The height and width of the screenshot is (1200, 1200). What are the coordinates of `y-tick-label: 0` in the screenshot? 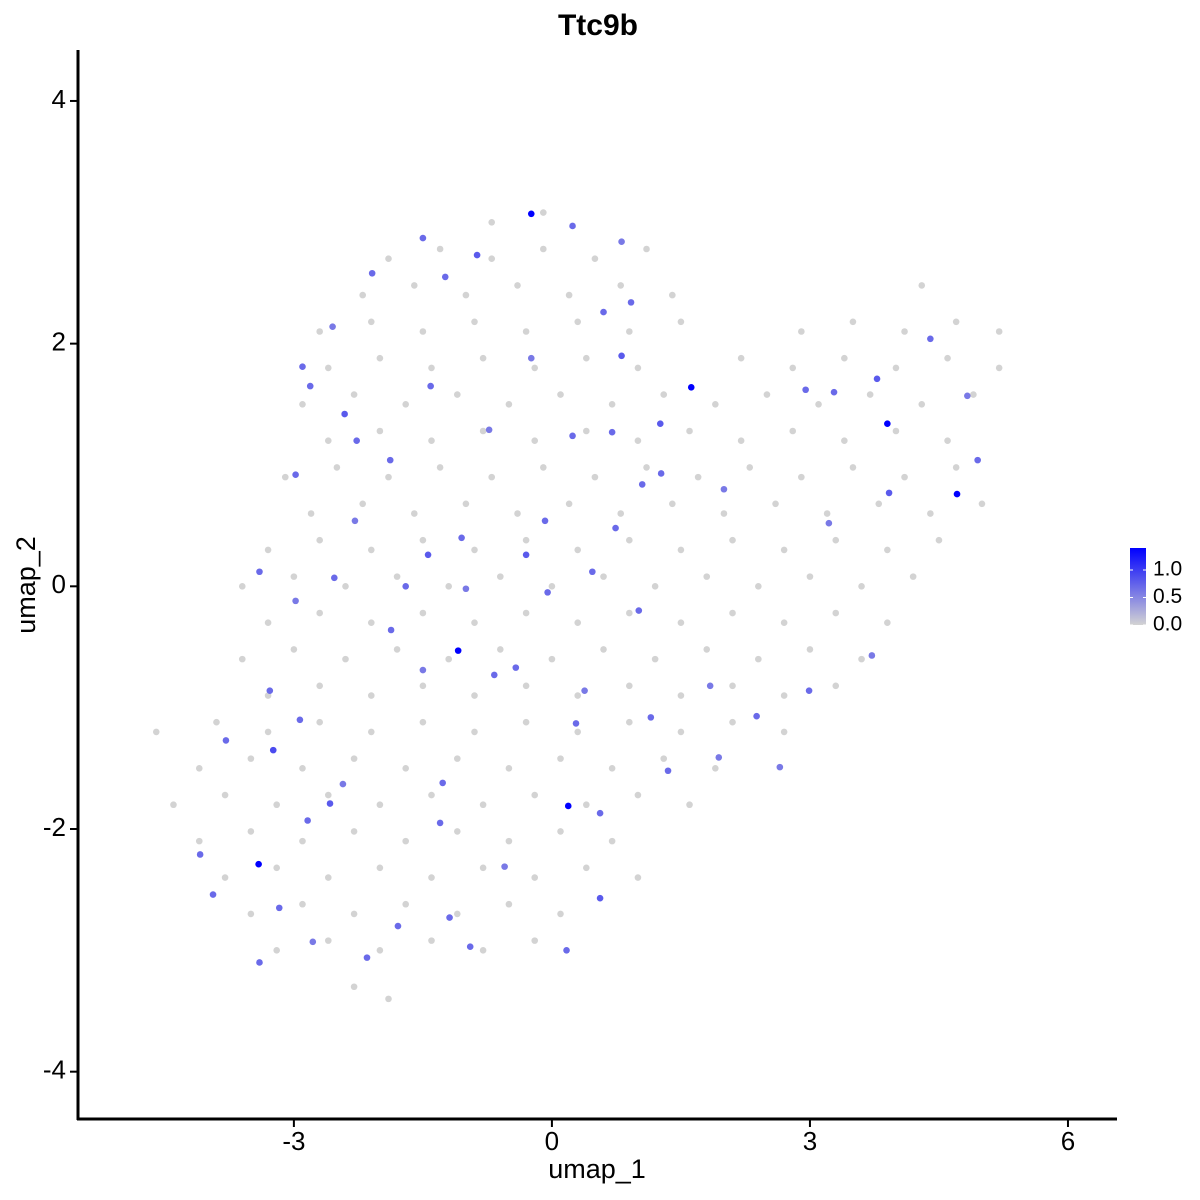 It's located at (59, 584).